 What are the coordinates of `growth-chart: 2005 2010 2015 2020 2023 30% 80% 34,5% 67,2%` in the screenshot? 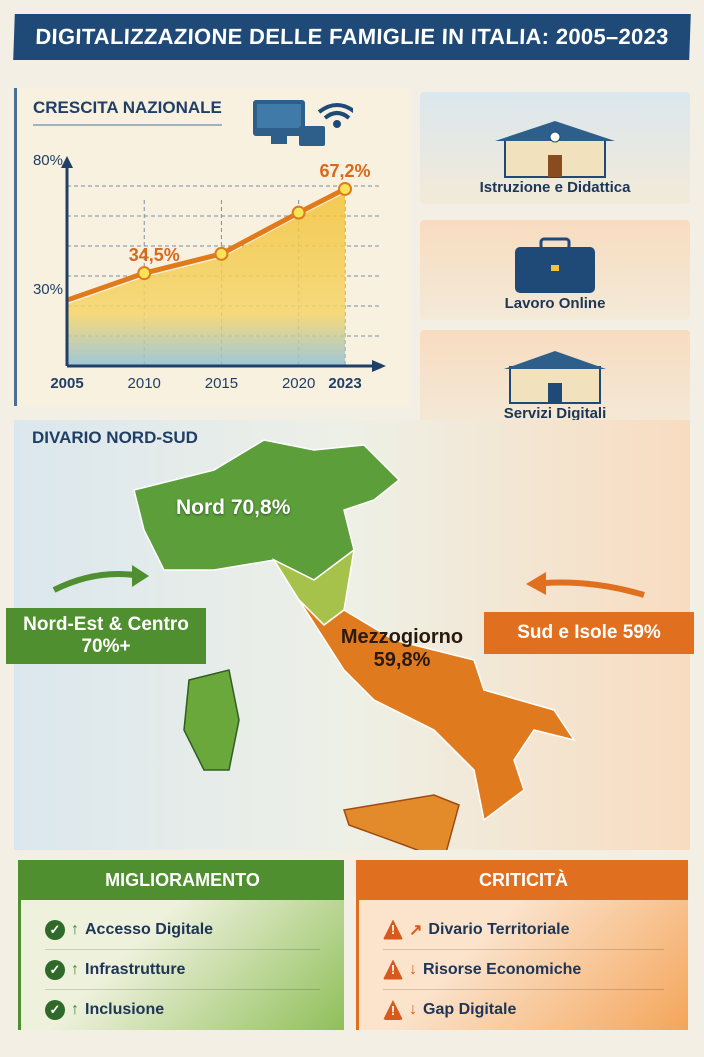 It's located at (209, 272).